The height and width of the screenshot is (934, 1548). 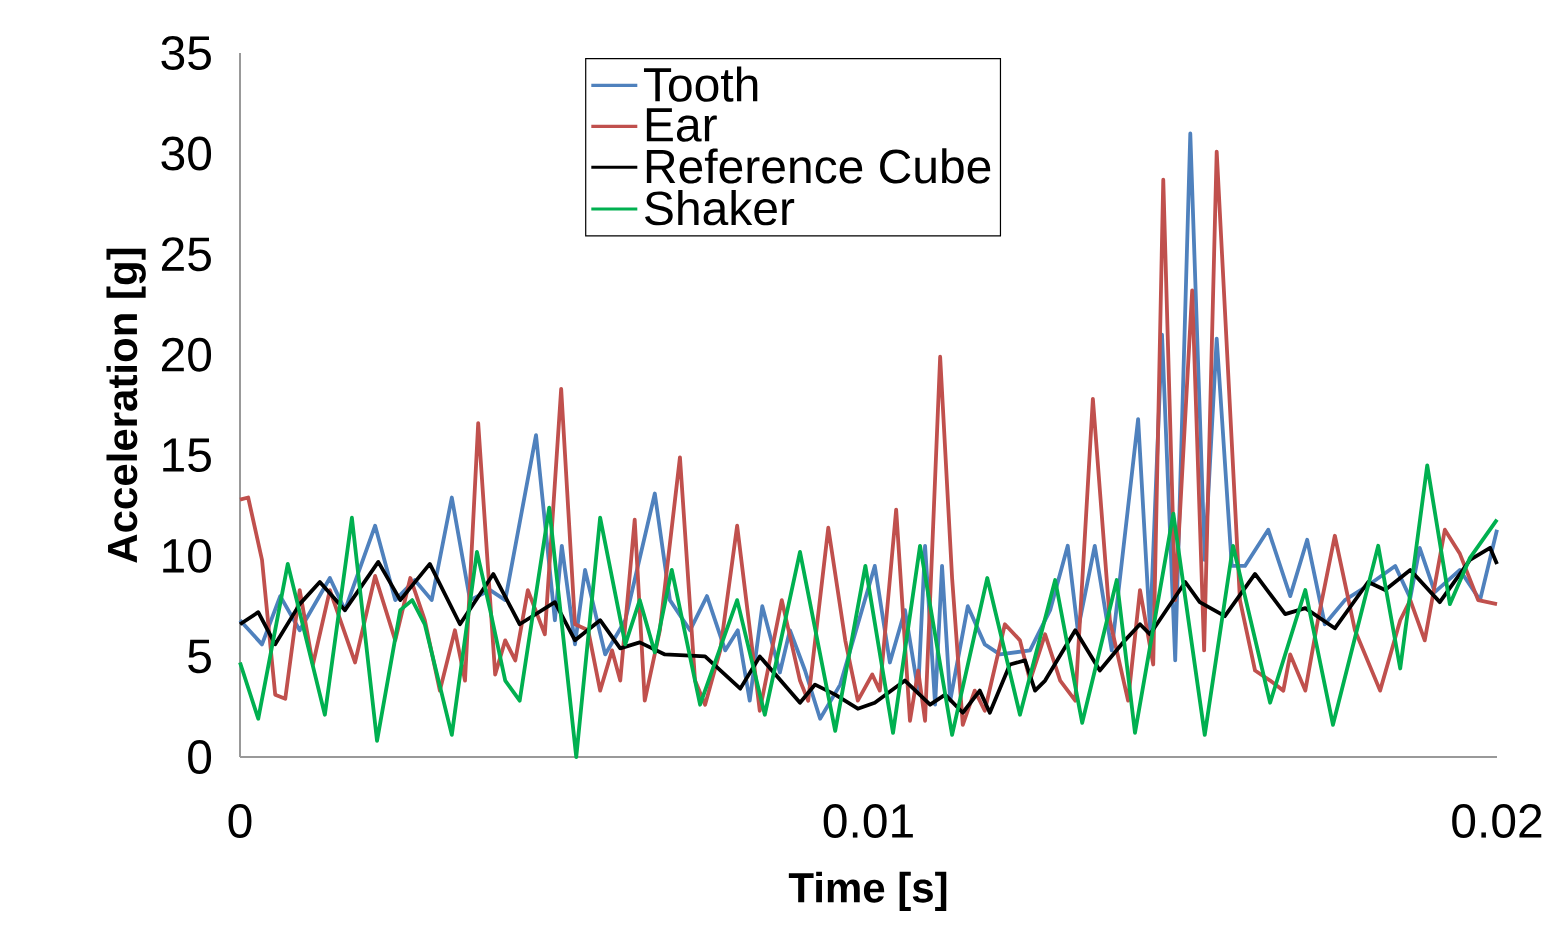 What do you see at coordinates (720, 208) in the screenshot?
I see `legend-label: Shaker` at bounding box center [720, 208].